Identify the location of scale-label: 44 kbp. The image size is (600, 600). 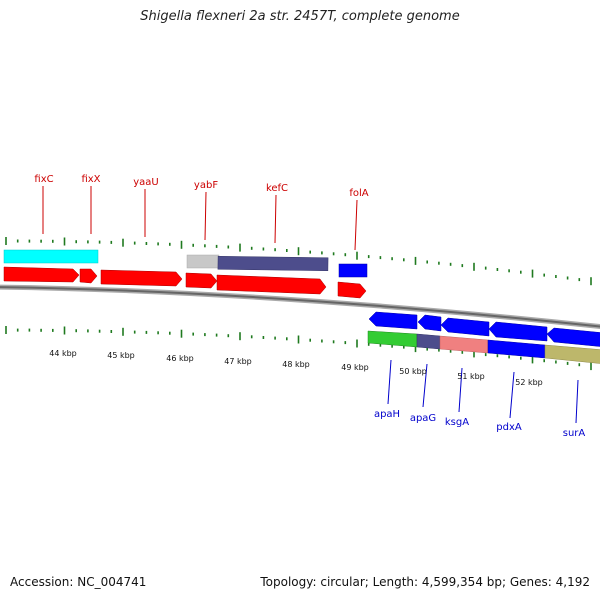
(63, 353).